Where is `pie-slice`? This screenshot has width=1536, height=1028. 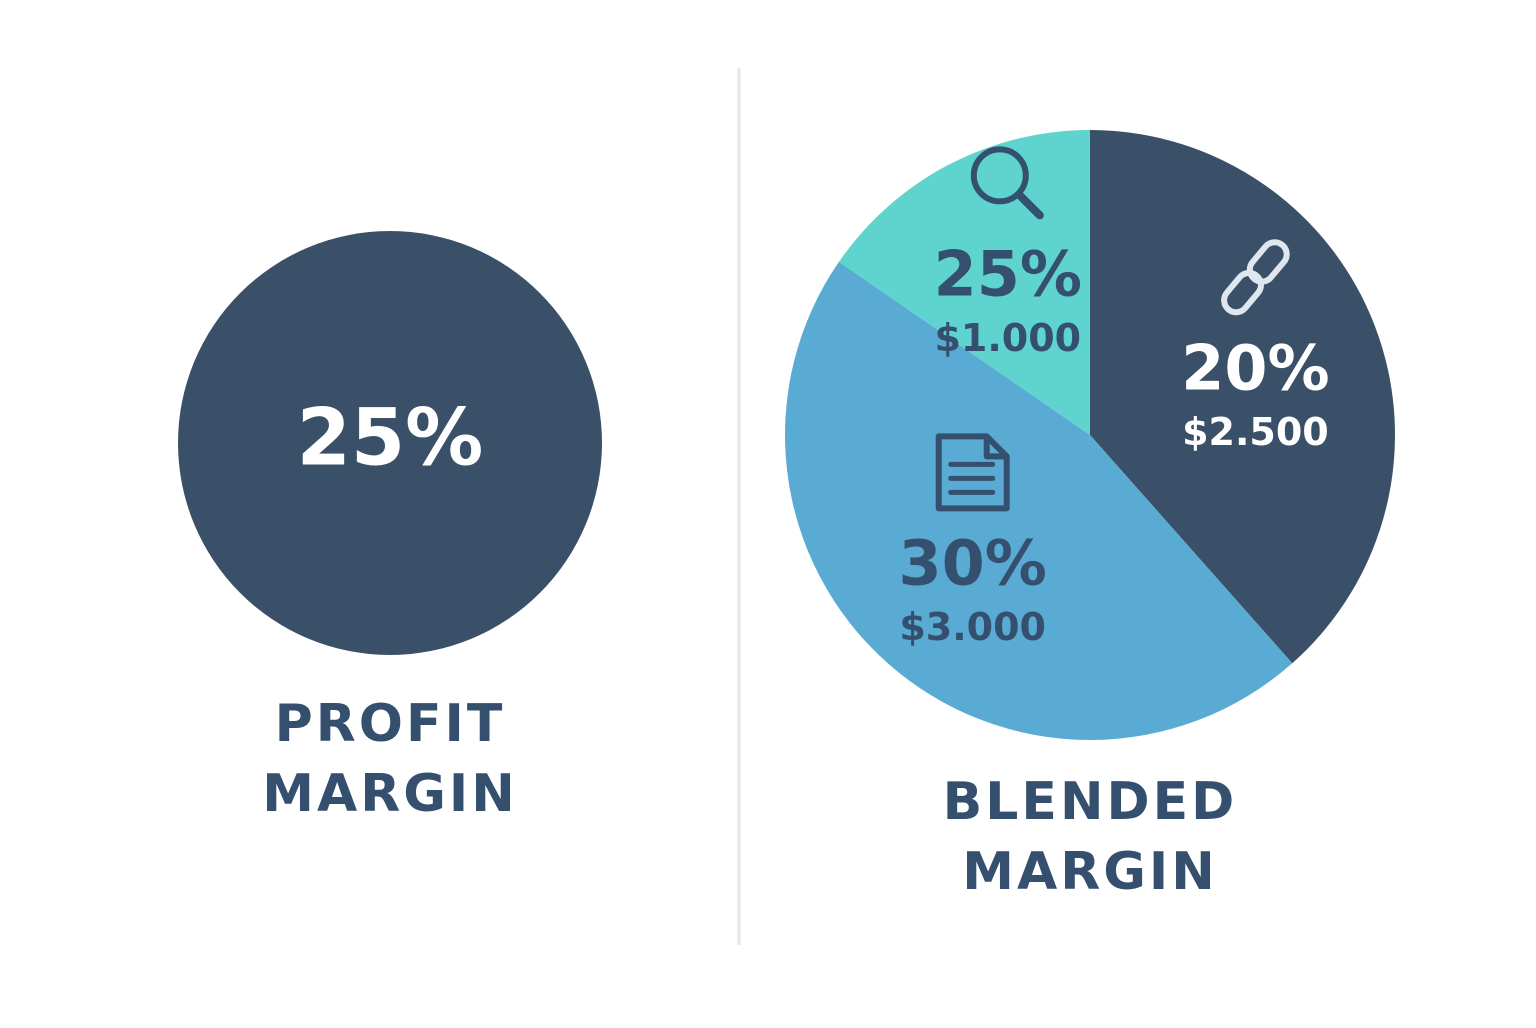 pie-slice is located at coordinates (1242, 397).